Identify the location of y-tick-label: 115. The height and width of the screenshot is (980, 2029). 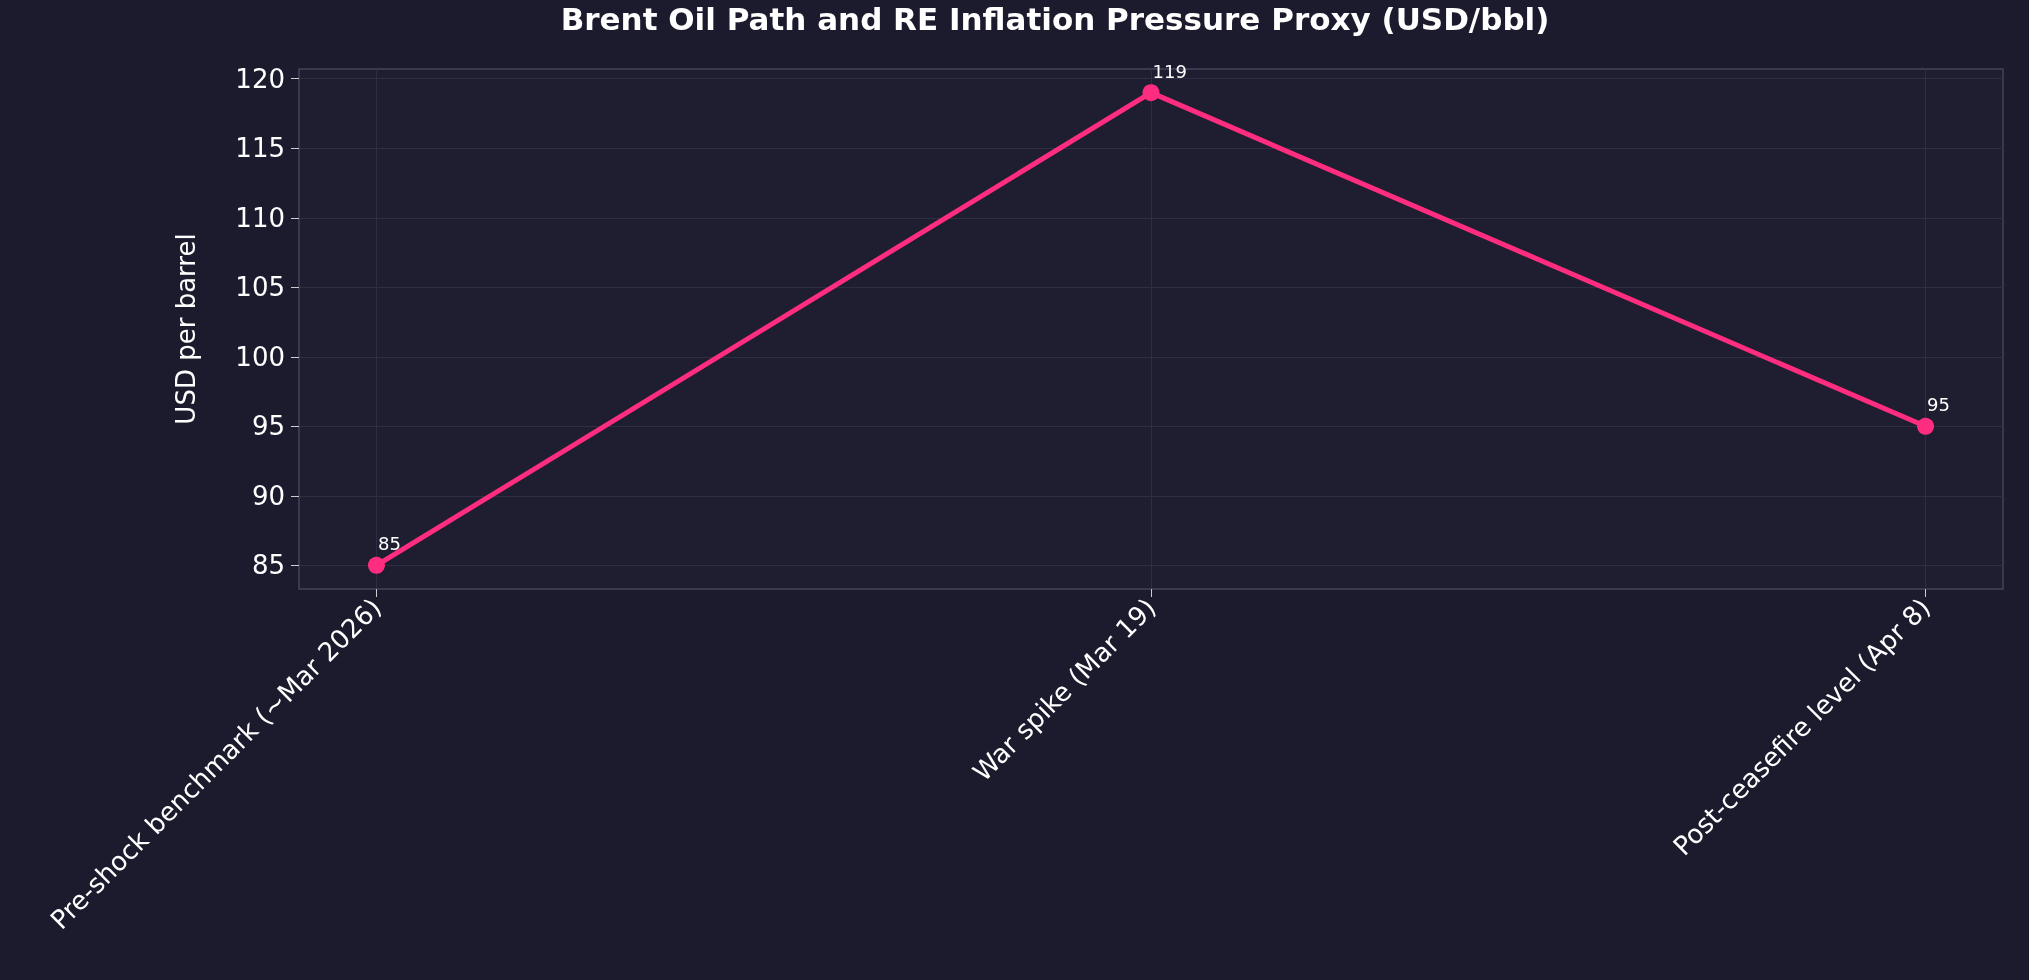
(260, 148).